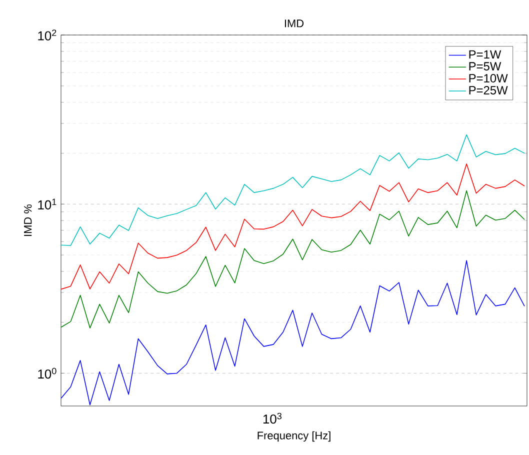 The width and height of the screenshot is (529, 455). Describe the element at coordinates (47, 35) in the screenshot. I see `y-tick-label: 10$^{2}$` at that location.